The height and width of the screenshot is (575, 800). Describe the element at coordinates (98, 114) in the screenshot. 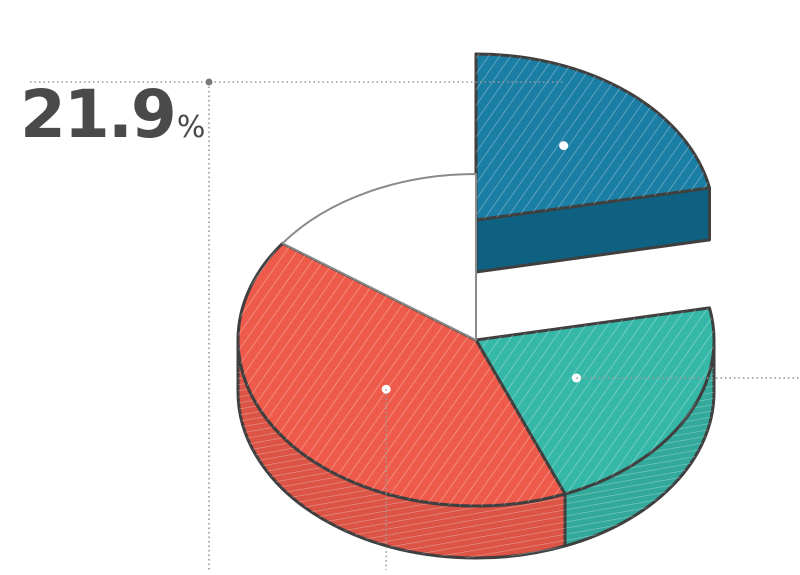

I see `callout-value: 21.9` at that location.